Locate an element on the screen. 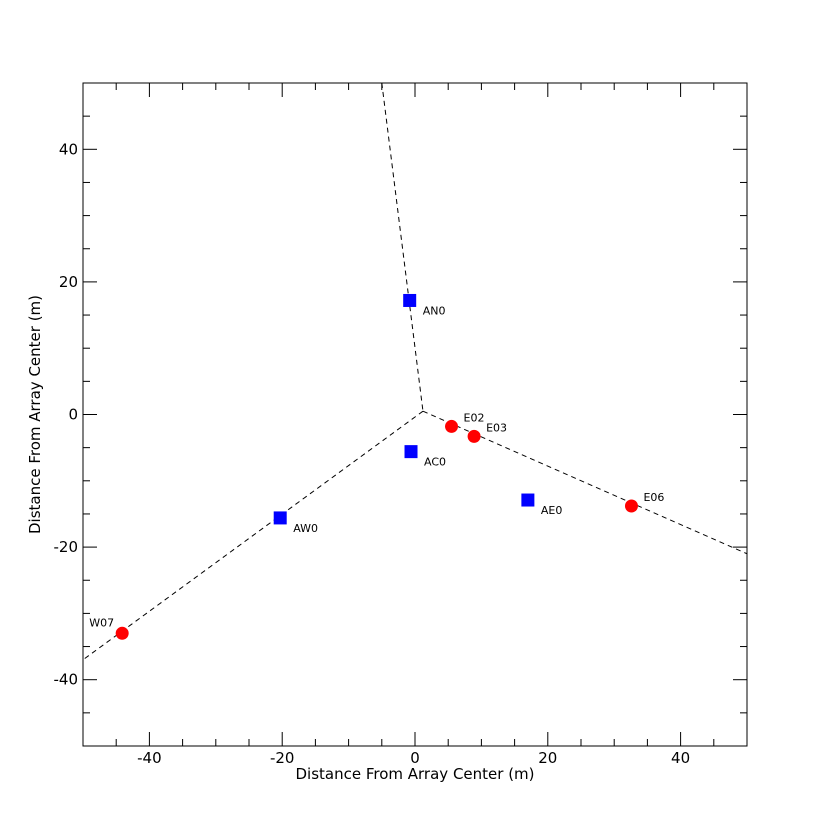 The width and height of the screenshot is (830, 830). y-tick-label: 0 is located at coordinates (73, 415).